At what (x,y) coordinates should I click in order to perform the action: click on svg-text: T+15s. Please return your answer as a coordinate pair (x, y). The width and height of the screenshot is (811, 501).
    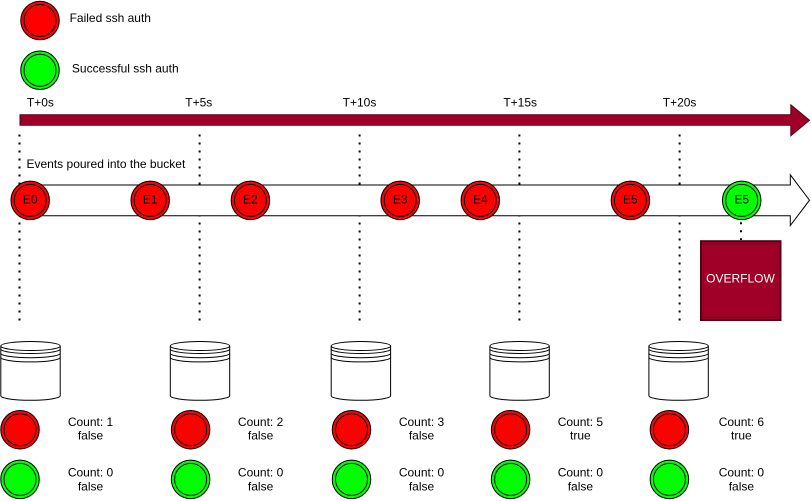
    Looking at the image, I should click on (520, 103).